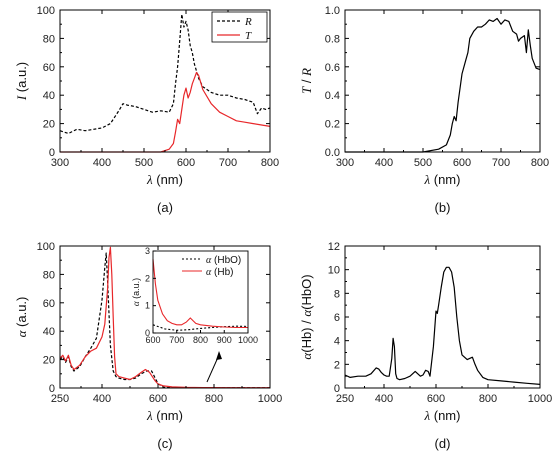  What do you see at coordinates (219, 355) in the screenshot?
I see `inset-arrow-head` at bounding box center [219, 355].